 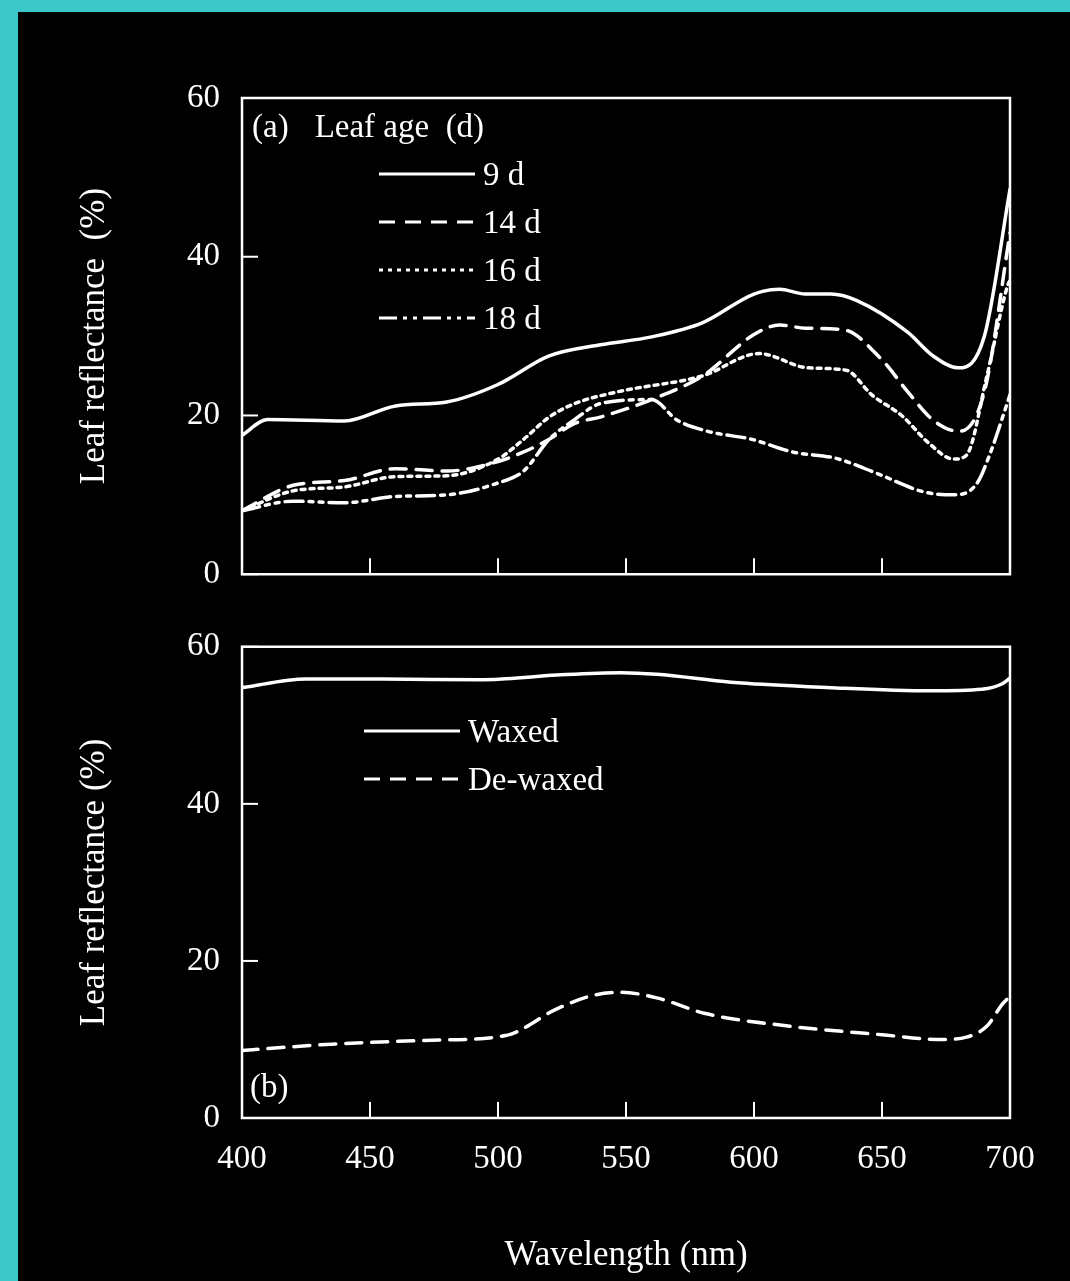 I want to click on legend-label: Waxed, so click(x=513, y=731).